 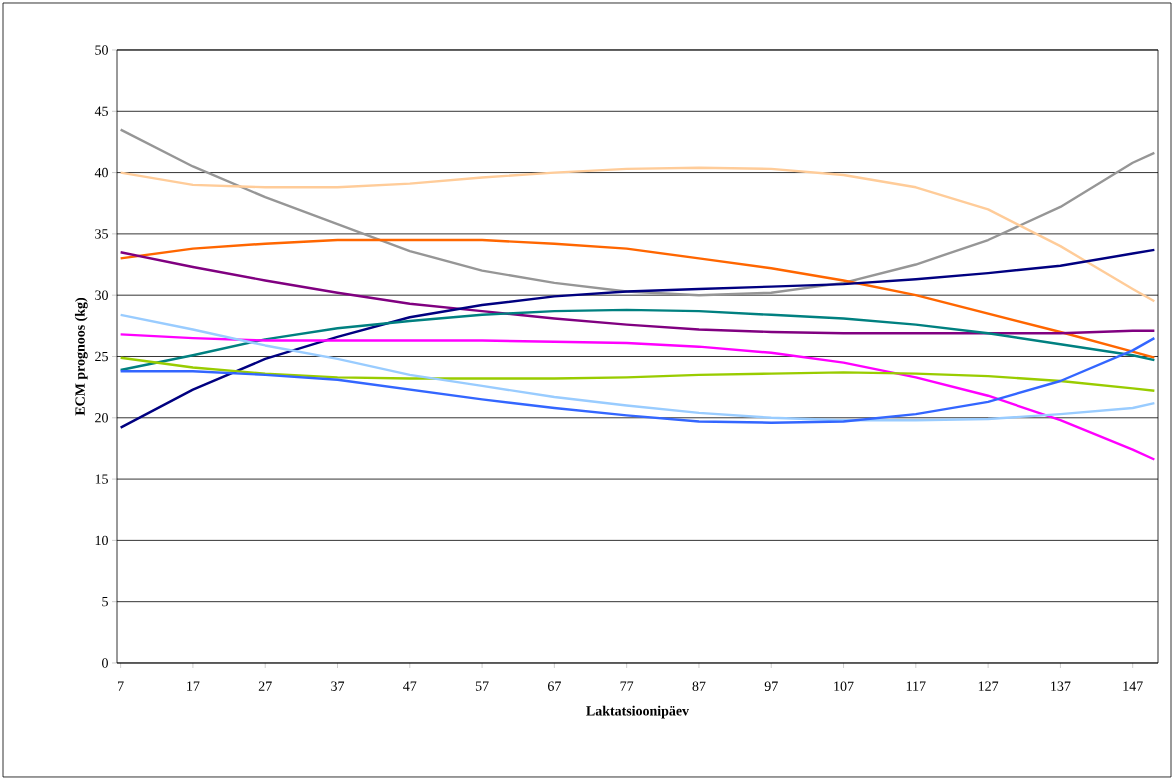 What do you see at coordinates (105, 602) in the screenshot?
I see `y-tick-label: 5` at bounding box center [105, 602].